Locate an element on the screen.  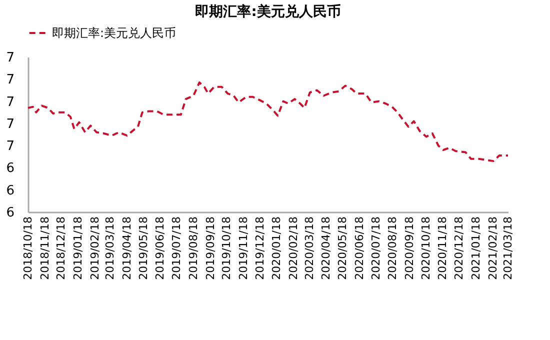
legend-label: 即期汇率:美元兑人民币 is located at coordinates (114, 33).